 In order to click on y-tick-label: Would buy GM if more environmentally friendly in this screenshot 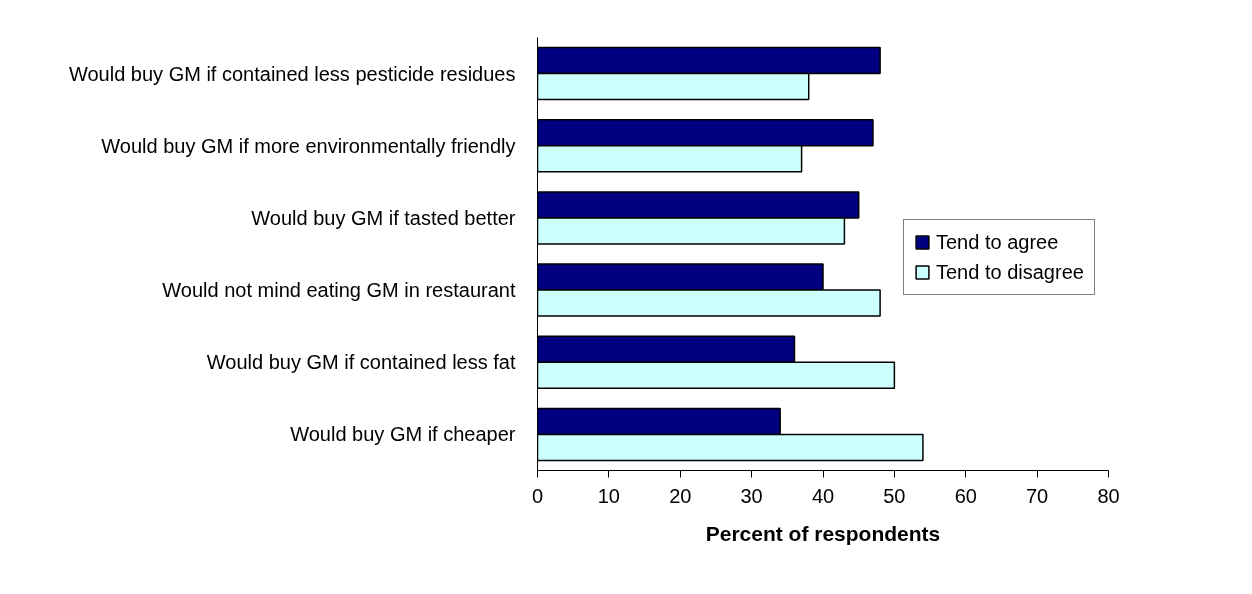, I will do `click(308, 145)`.